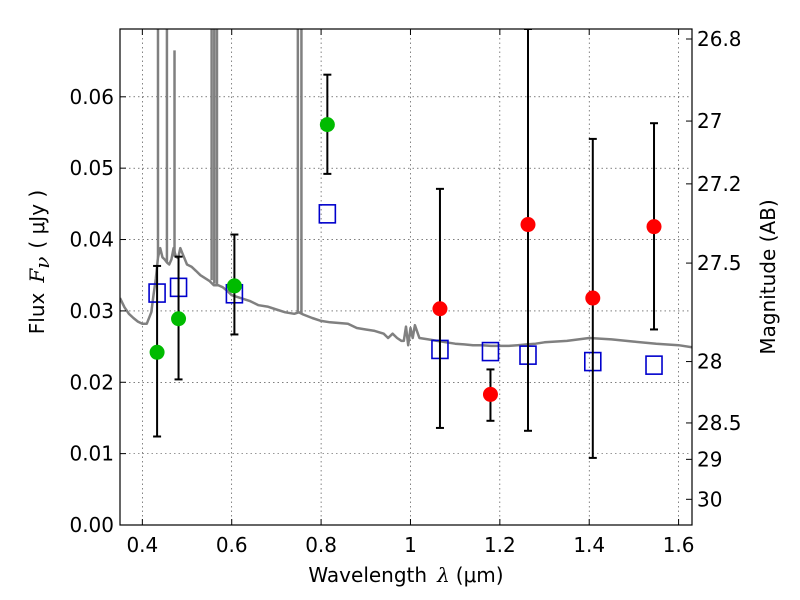 This screenshot has height=600, width=800. What do you see at coordinates (709, 499) in the screenshot?
I see `y2-tick-label: 30` at bounding box center [709, 499].